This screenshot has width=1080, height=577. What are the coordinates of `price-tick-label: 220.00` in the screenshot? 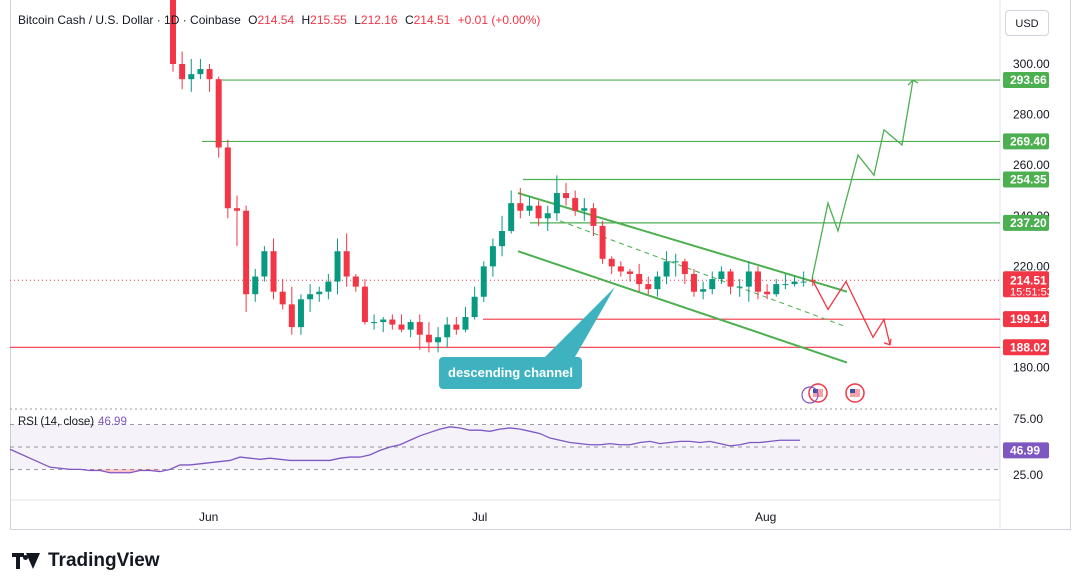 It's located at (1031, 266).